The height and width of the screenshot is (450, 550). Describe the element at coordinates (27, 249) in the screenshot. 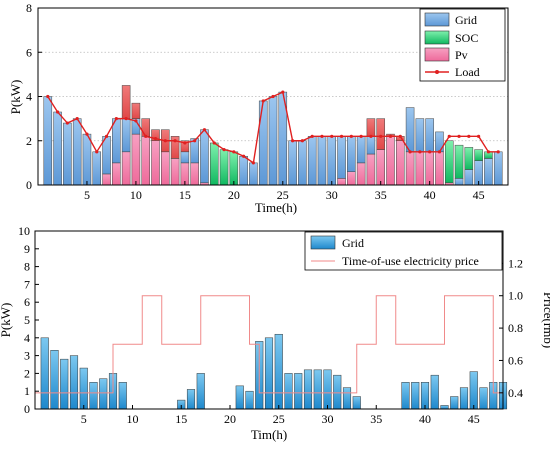

I see `bottom-y-tick-label: 9` at that location.